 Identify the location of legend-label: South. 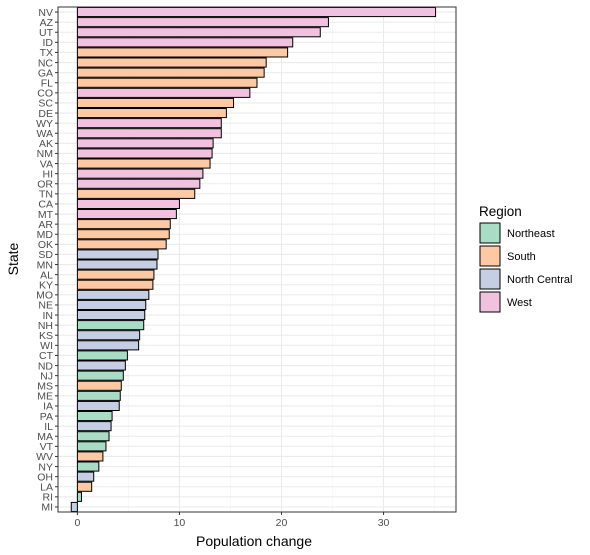
(521, 257).